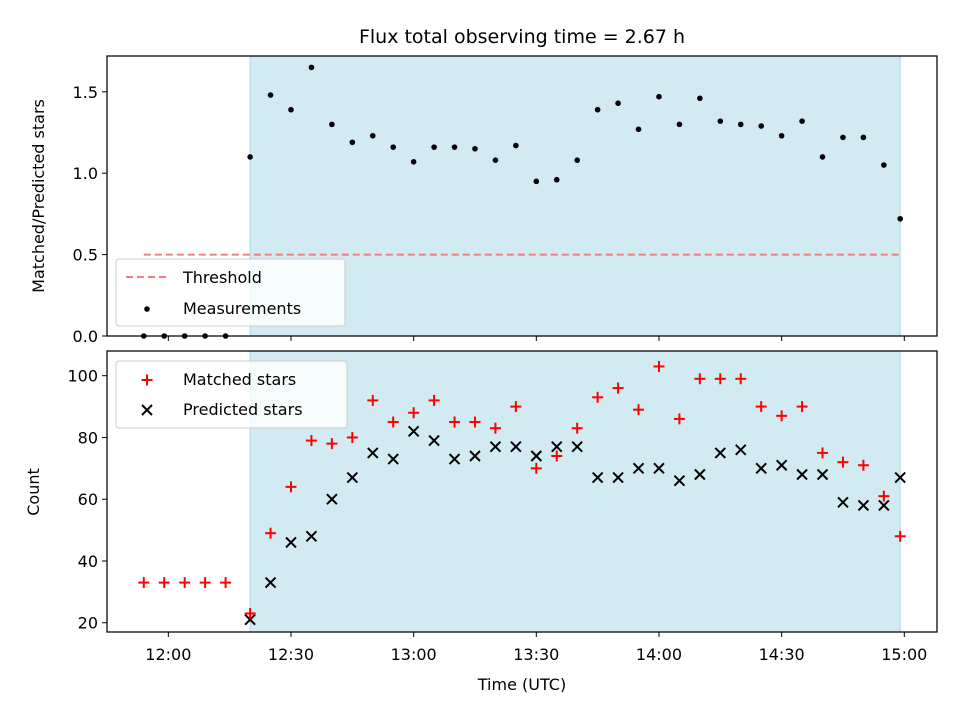  I want to click on x-tick-label: 12:00, so click(168, 654).